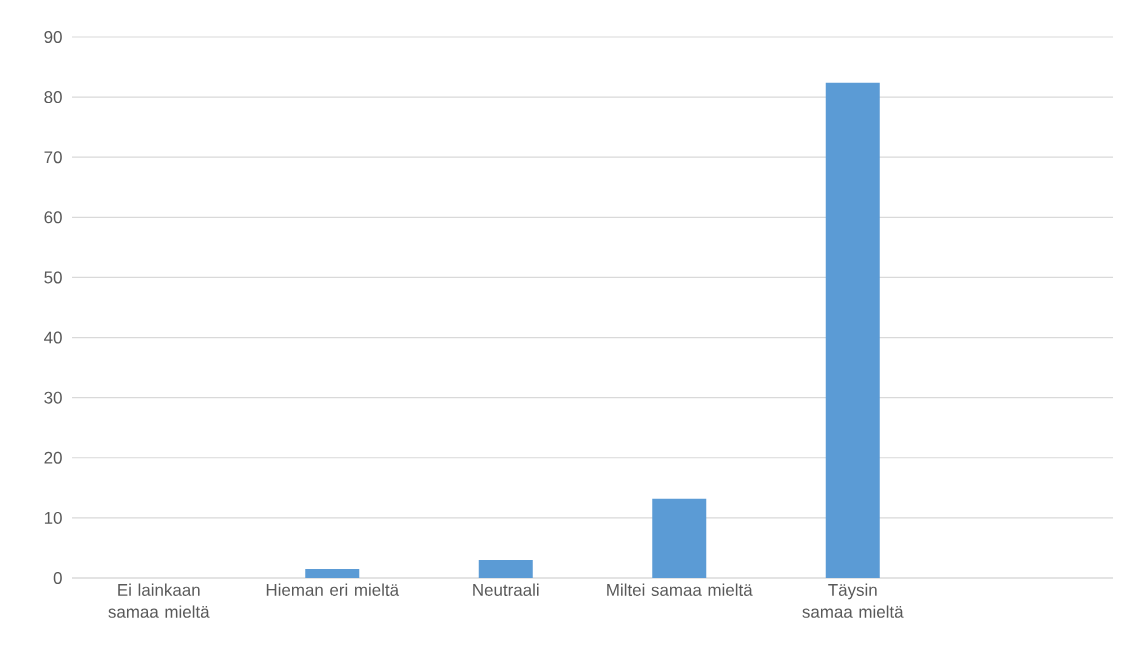 The image size is (1141, 663). What do you see at coordinates (680, 589) in the screenshot?
I see `x-tick-label: Miltei samaa mieltä` at bounding box center [680, 589].